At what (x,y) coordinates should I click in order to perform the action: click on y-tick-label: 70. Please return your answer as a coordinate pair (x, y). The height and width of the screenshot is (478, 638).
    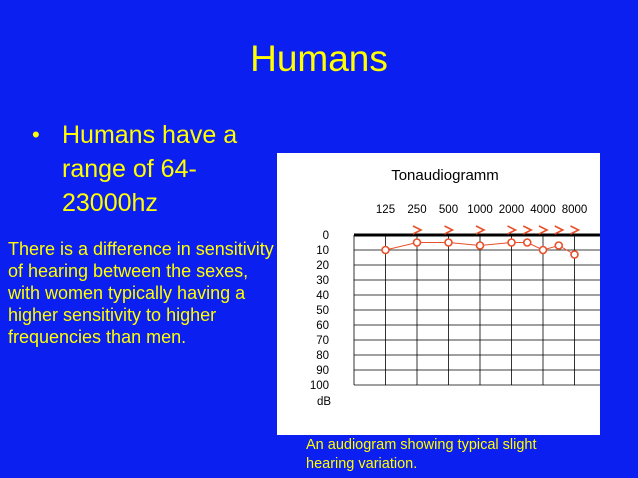
    Looking at the image, I should click on (322, 341).